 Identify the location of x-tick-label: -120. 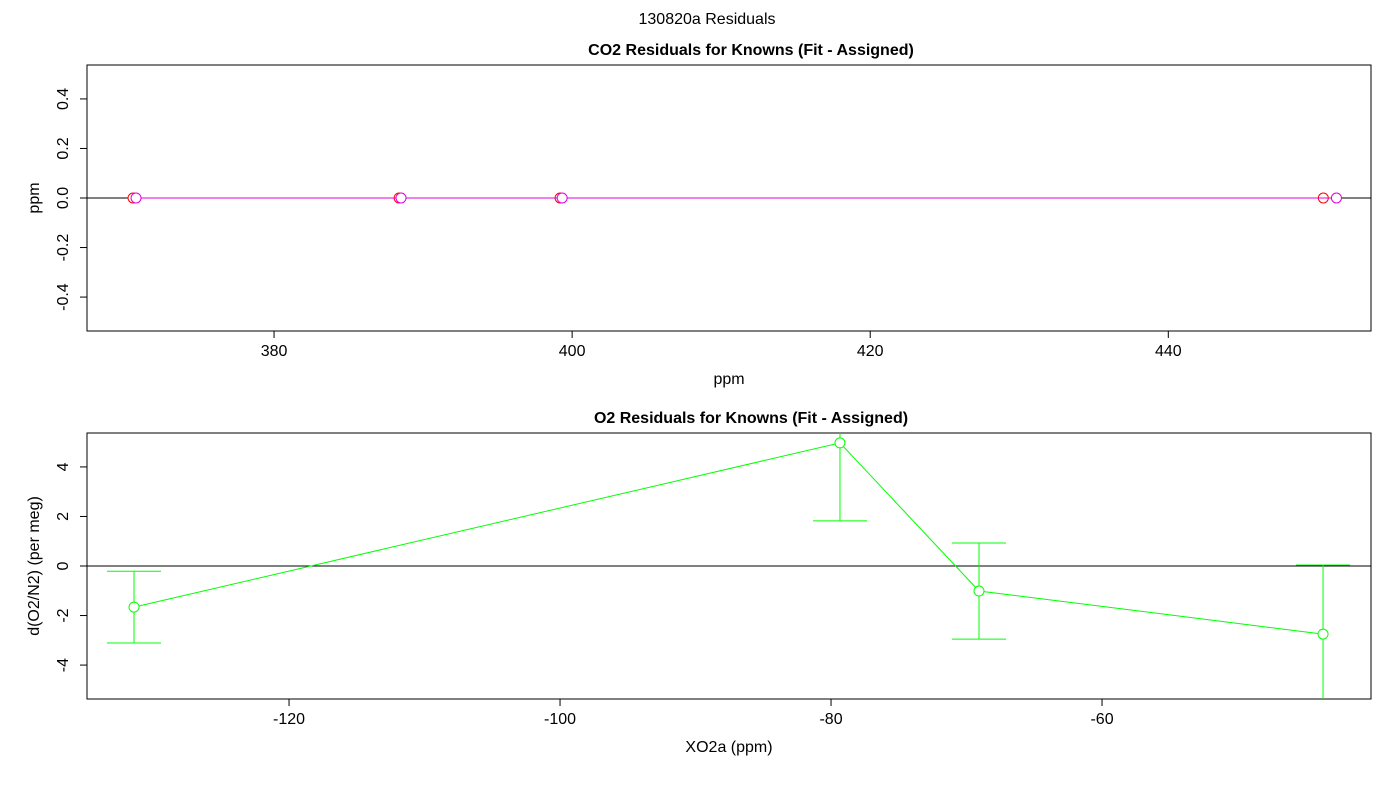
(289, 719).